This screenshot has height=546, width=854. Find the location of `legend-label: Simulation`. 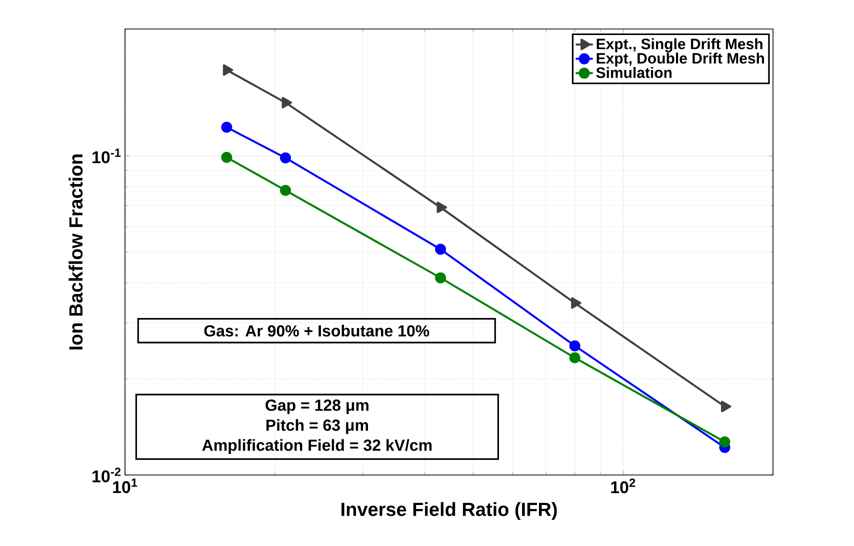

legend-label: Simulation is located at coordinates (634, 72).